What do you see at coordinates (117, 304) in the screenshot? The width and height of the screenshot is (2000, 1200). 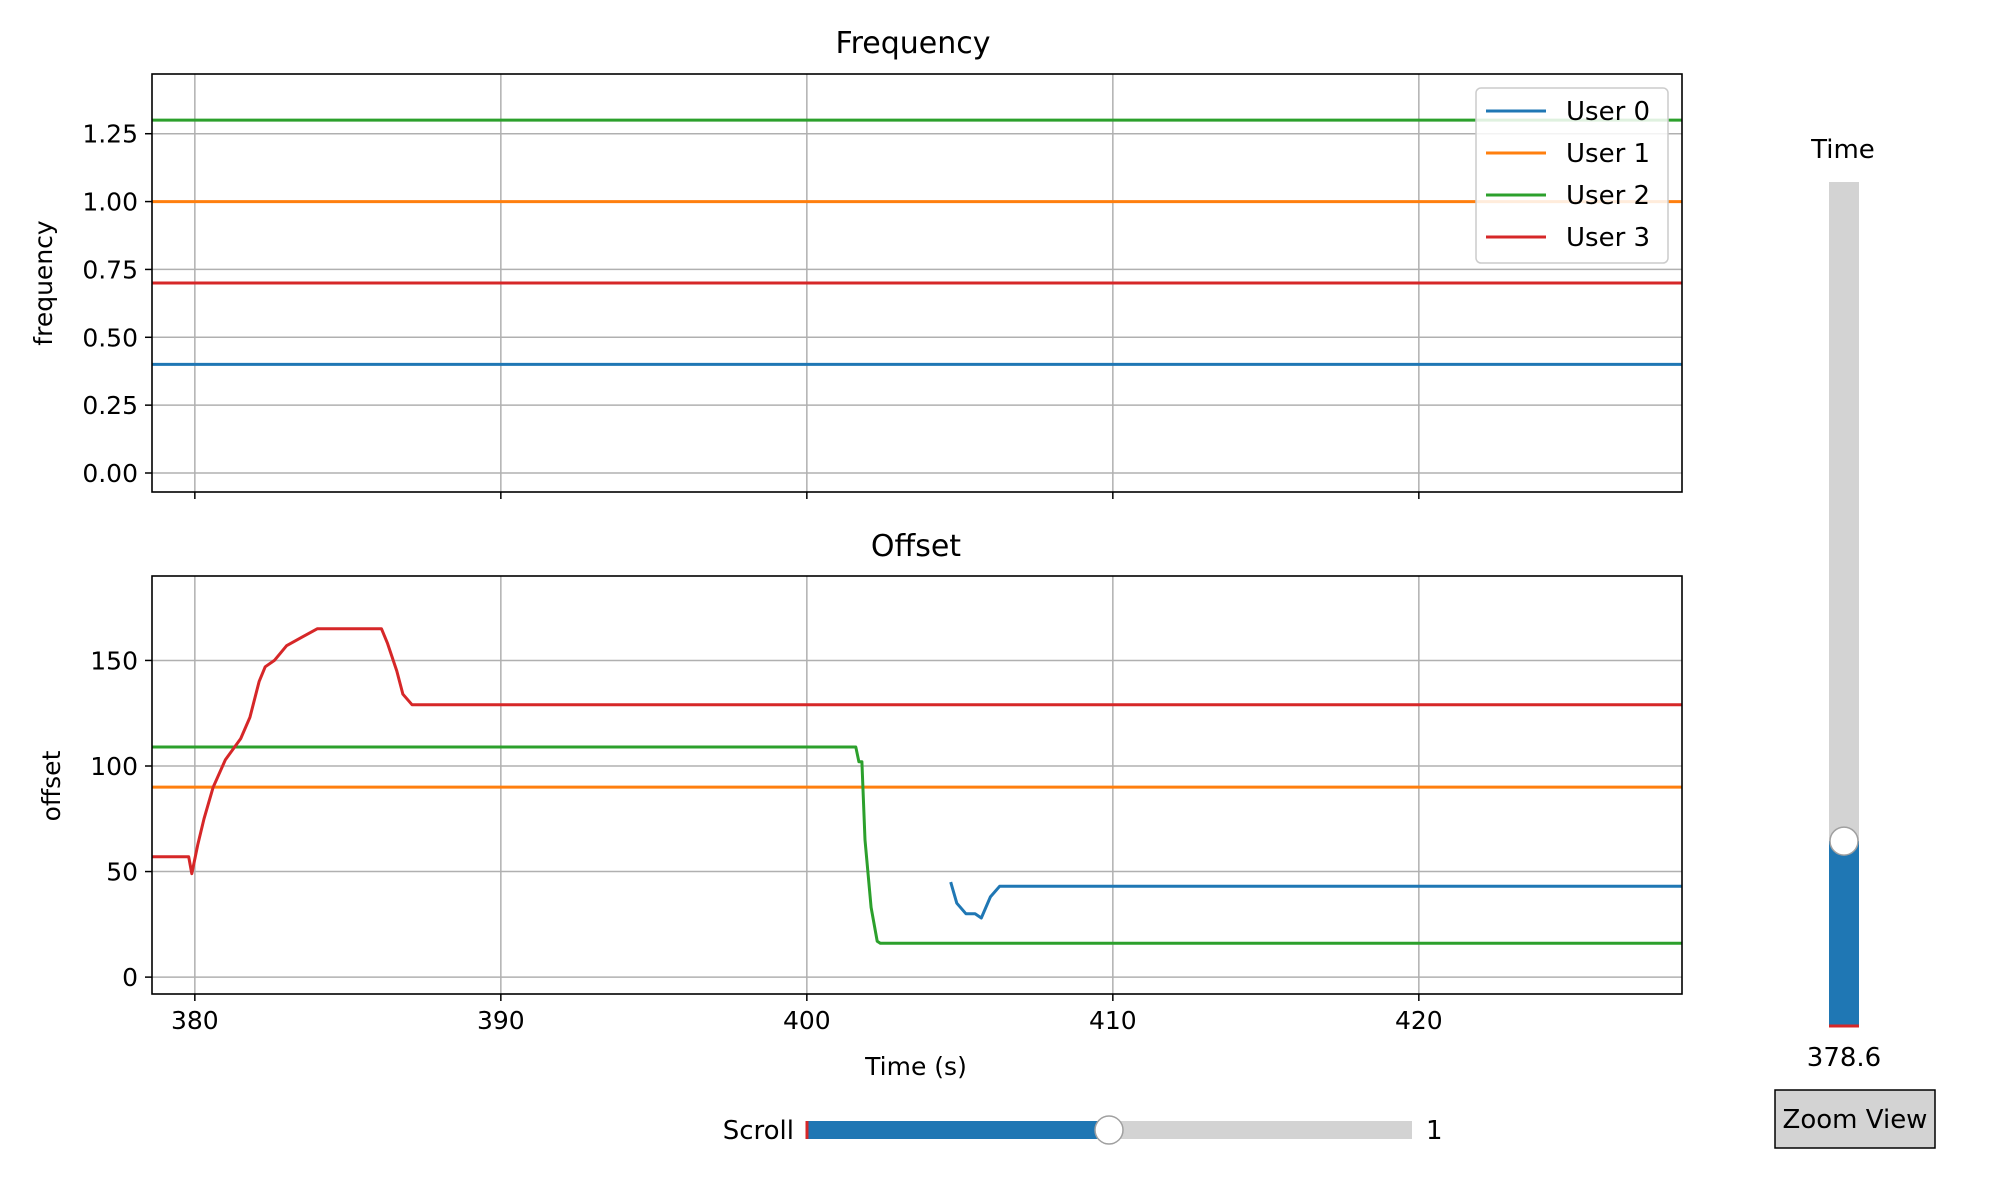 I see `frequency-y-ticks: 0.00 0.25 0.50 0.75 1.00 1.25` at bounding box center [117, 304].